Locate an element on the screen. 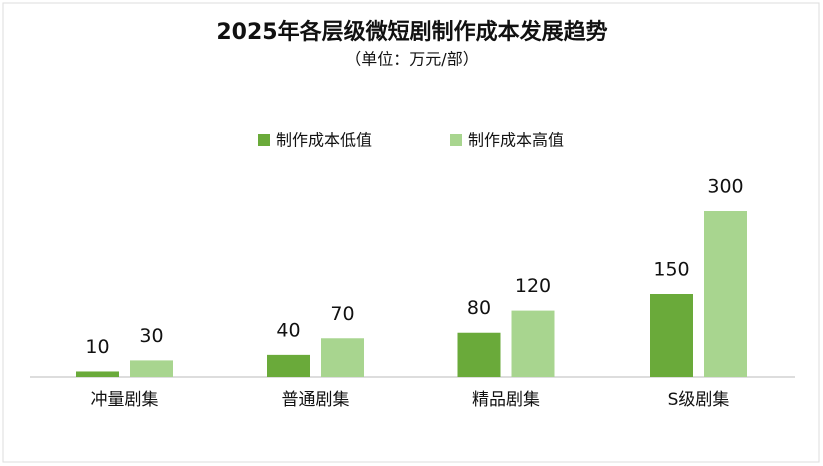 The width and height of the screenshot is (823, 466). data-label: 150 is located at coordinates (671, 270).